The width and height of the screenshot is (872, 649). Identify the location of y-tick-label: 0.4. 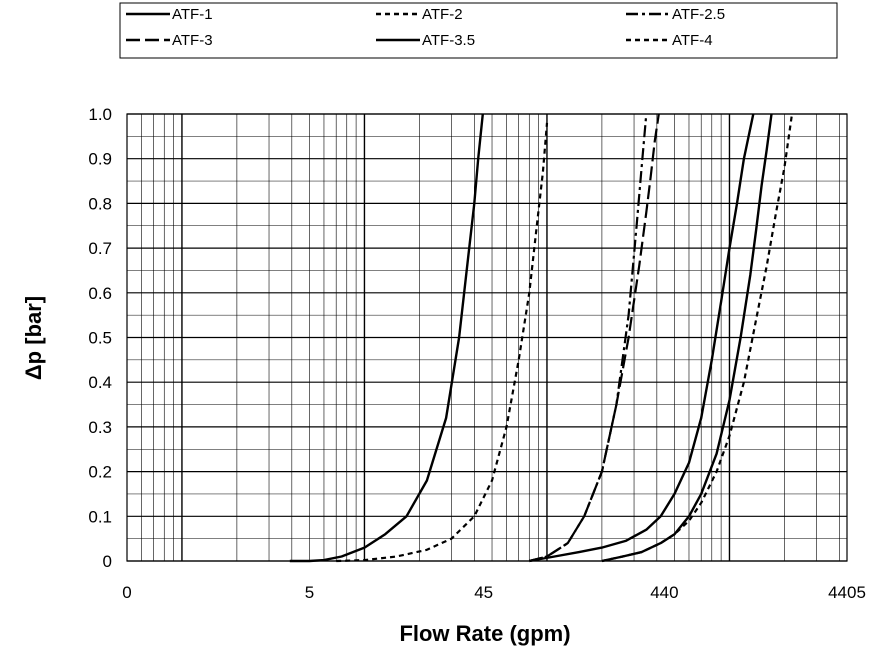
(100, 382).